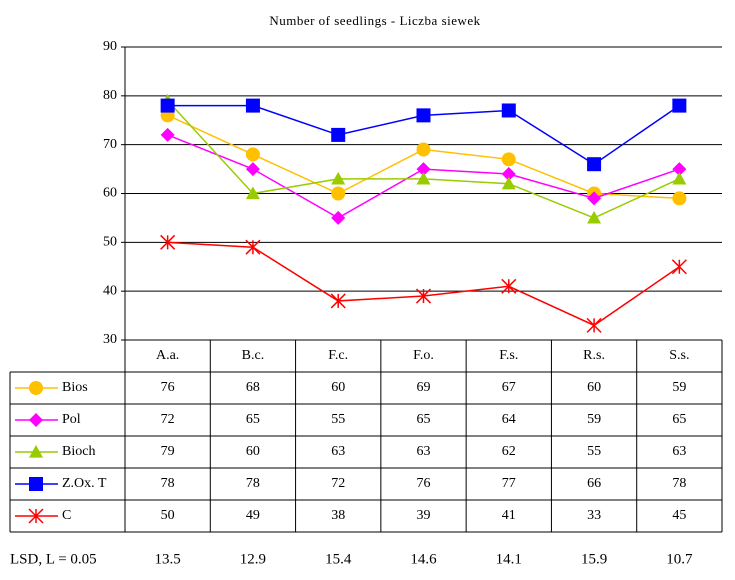  I want to click on table-value: 68, so click(253, 387).